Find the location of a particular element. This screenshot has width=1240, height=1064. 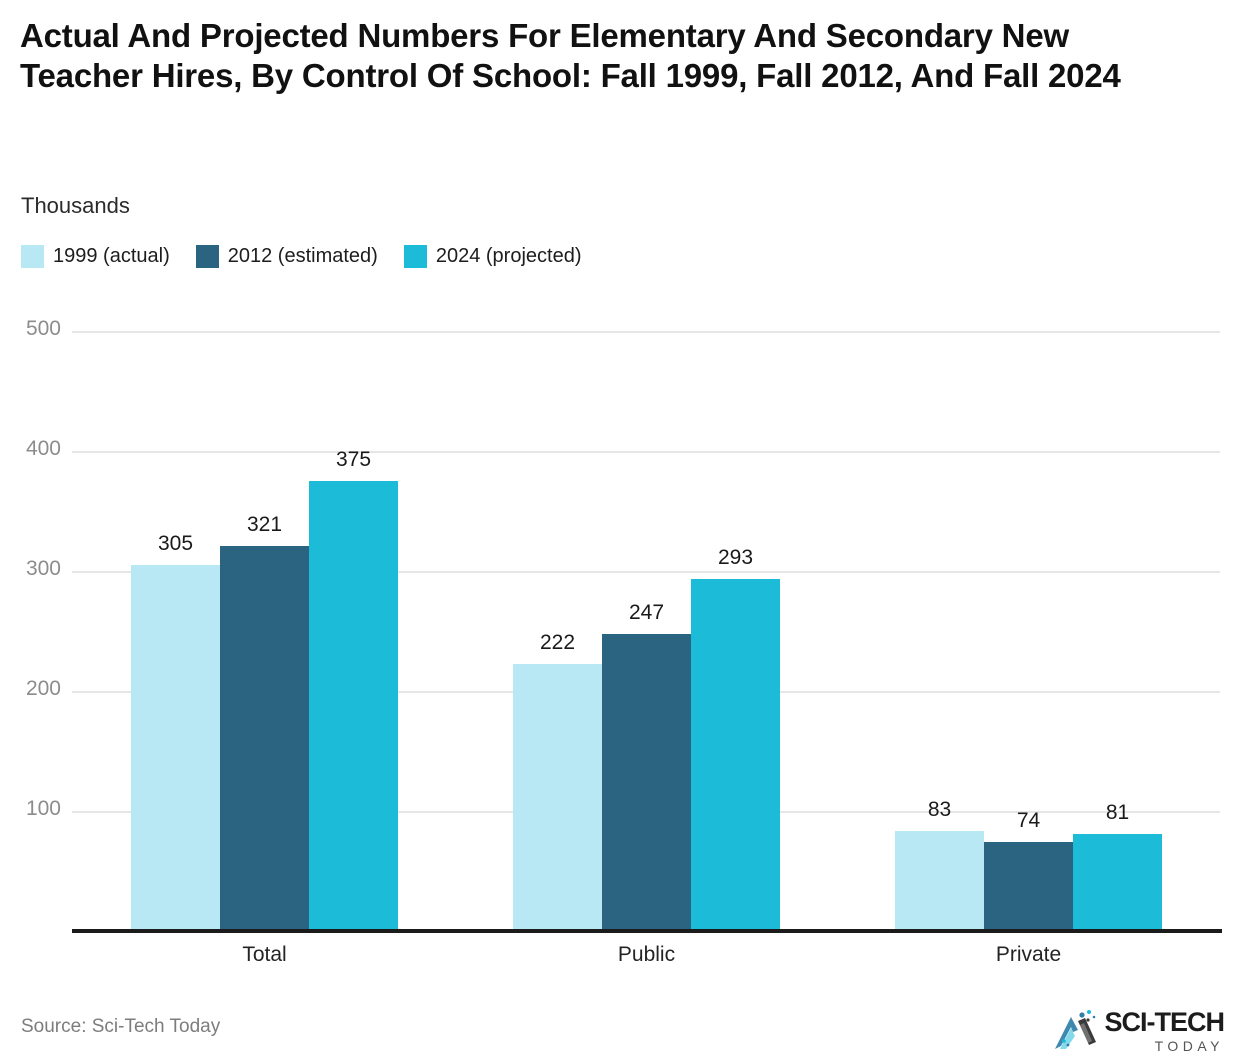

legend-item-1999: 1999 (actual) is located at coordinates (95, 256).